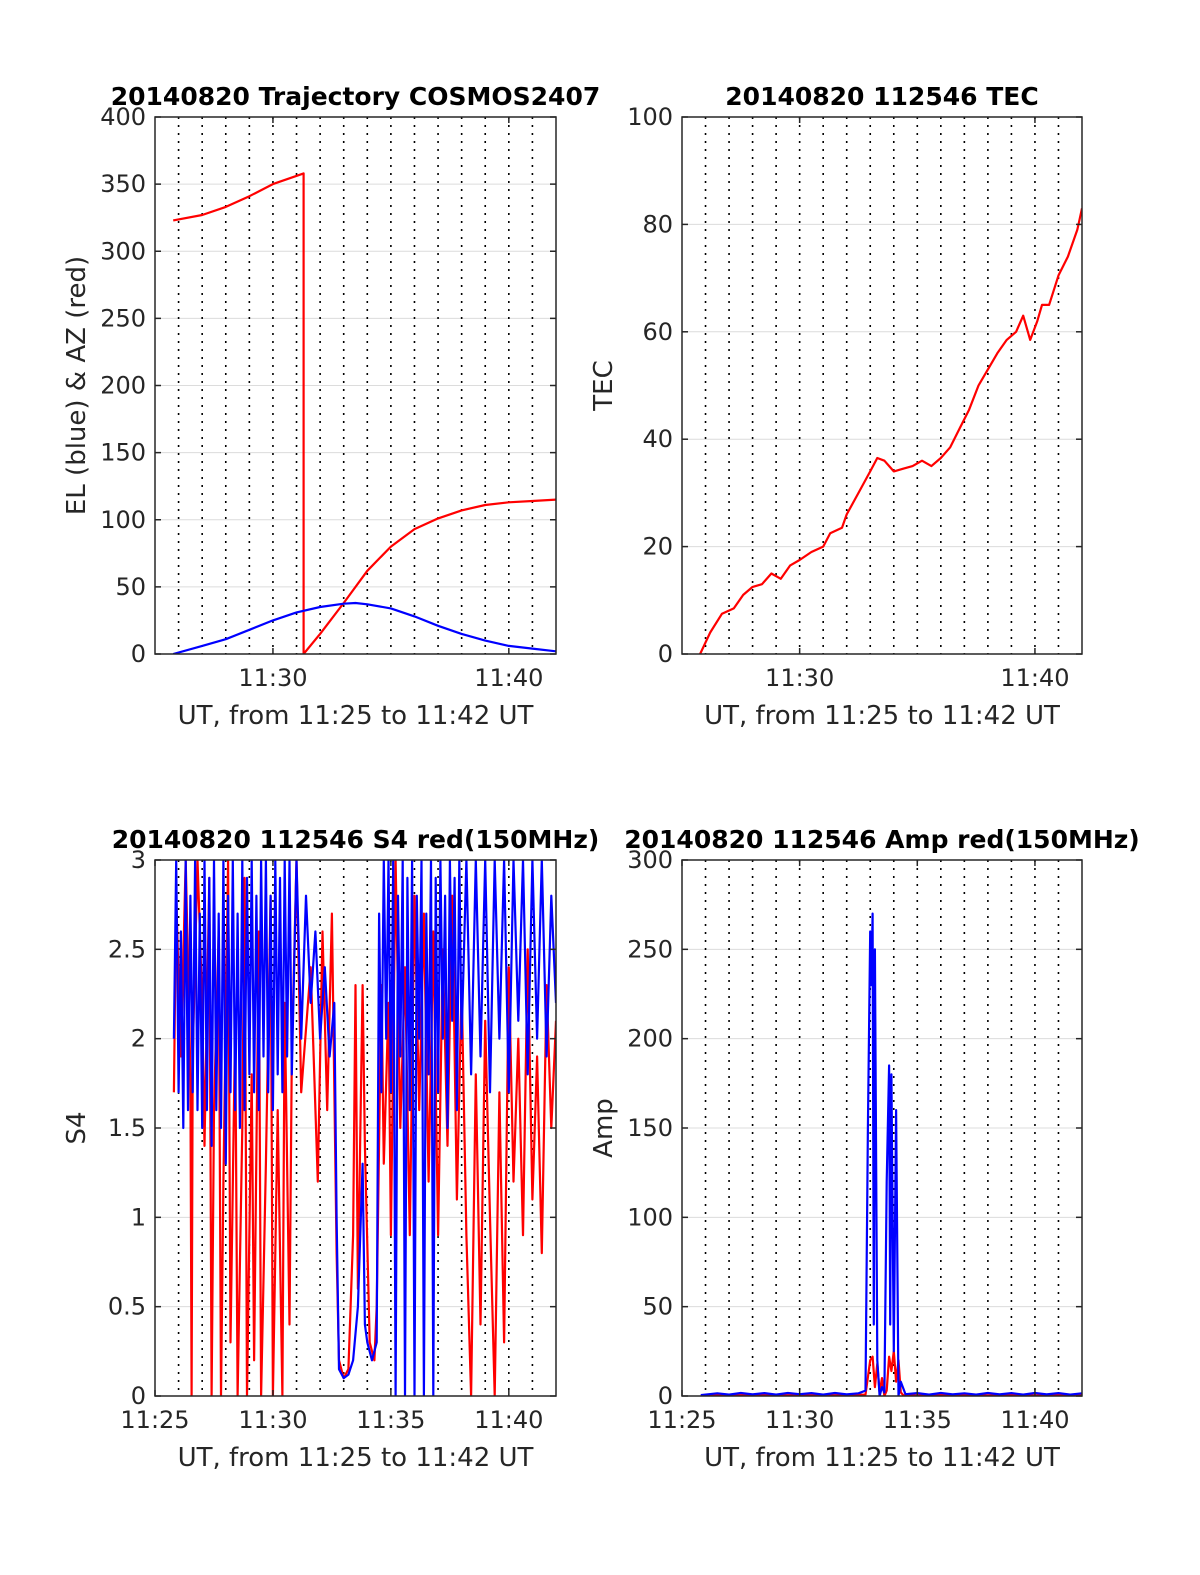  I want to click on amp-x-tick-label: 11:35, so click(917, 1420).